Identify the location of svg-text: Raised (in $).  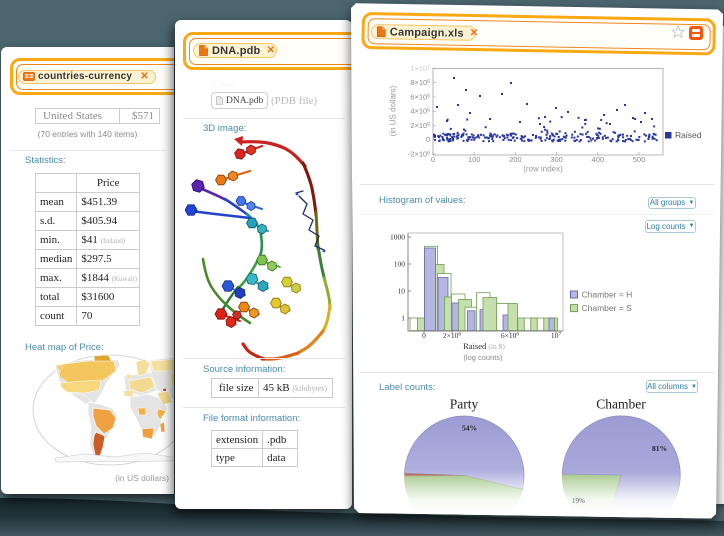
(484, 346).